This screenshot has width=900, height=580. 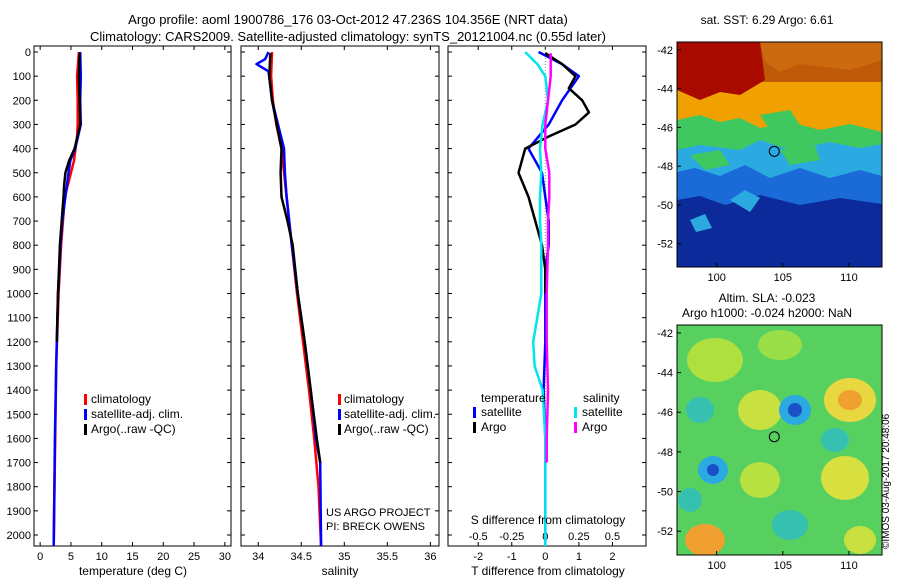 I want to click on sst-lon-label: 110, so click(x=849, y=278).